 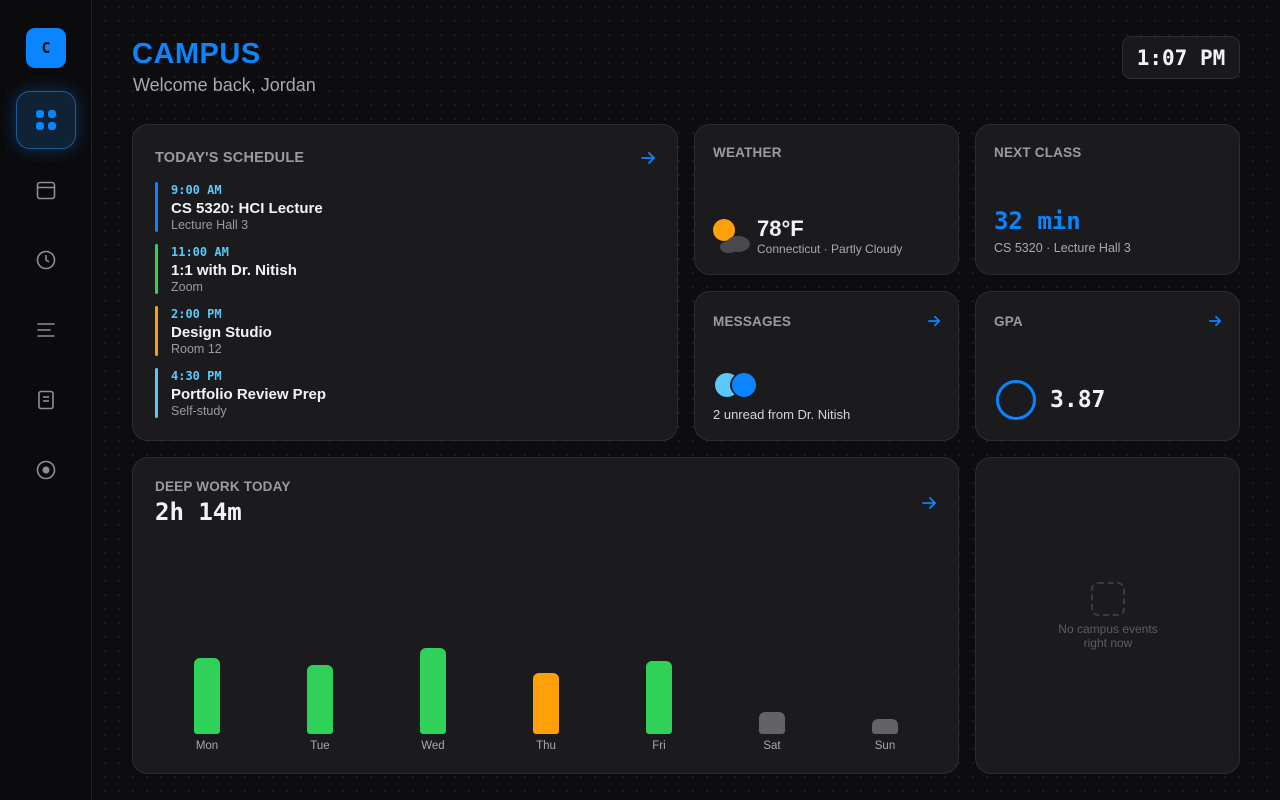 I want to click on schedule-item: 11:00 AM 1:1 with Dr. Nitish Zoom, so click(x=226, y=269).